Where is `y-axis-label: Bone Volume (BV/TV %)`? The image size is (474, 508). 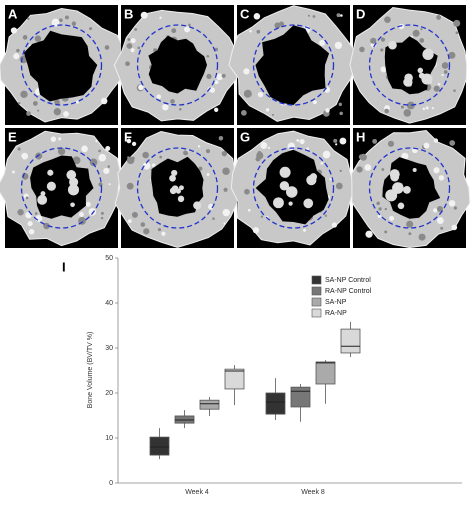
y-axis-label: Bone Volume (BV/TV %) is located at coordinates (90, 370).